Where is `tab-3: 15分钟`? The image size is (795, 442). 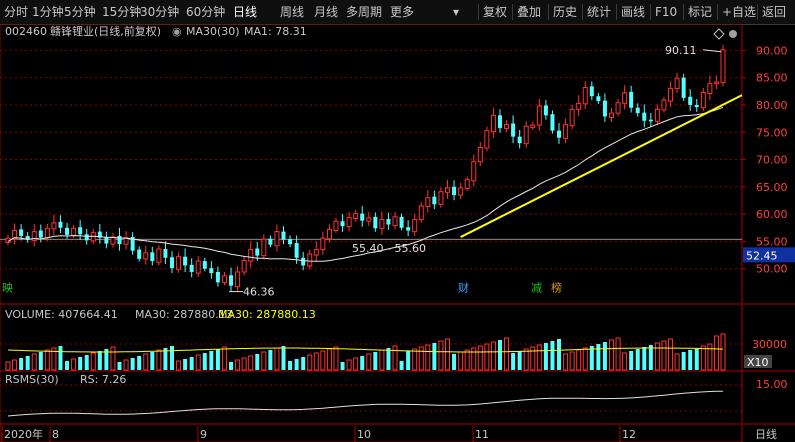
tab-3: 15分钟 is located at coordinates (122, 12).